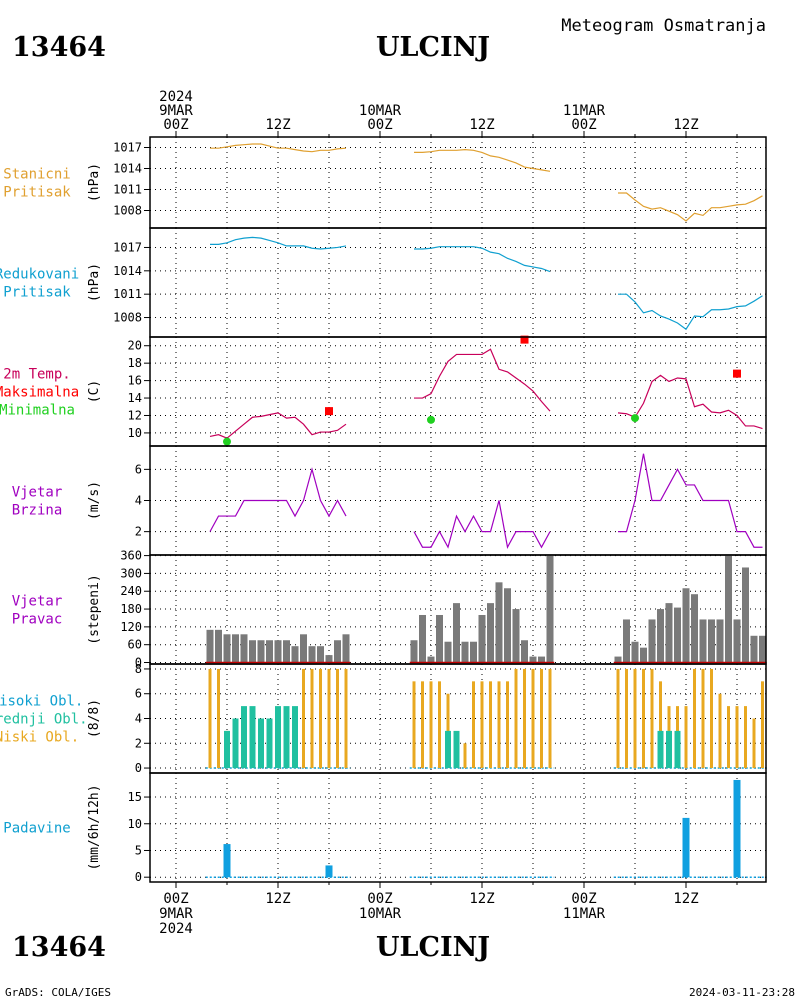 Image resolution: width=800 pixels, height=1000 pixels. Describe the element at coordinates (36, 175) in the screenshot. I see `panel-label: Stanicni` at that location.